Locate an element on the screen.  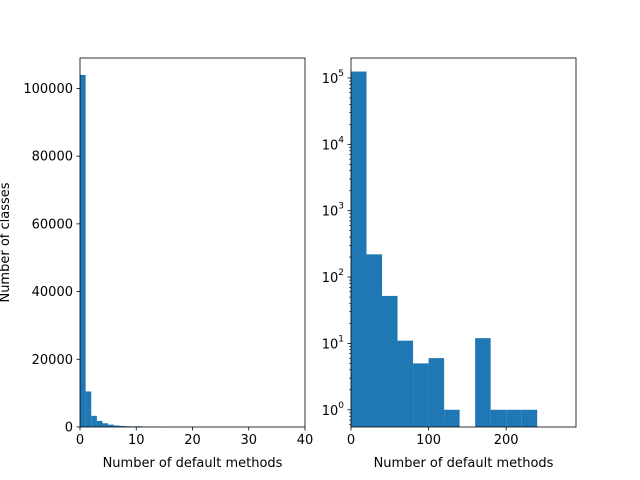
x-tick-label: 200 is located at coordinates (506, 440).